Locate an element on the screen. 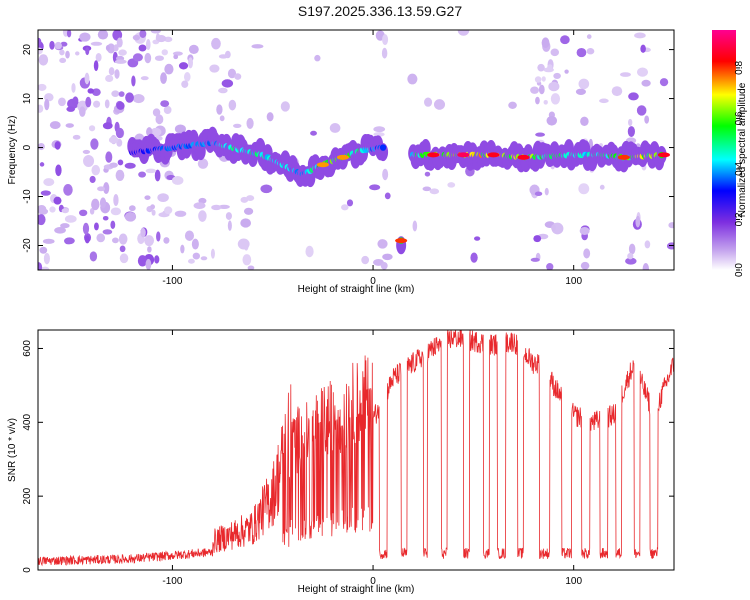 The image size is (750, 600). x-tick-label: -100 is located at coordinates (172, 581).